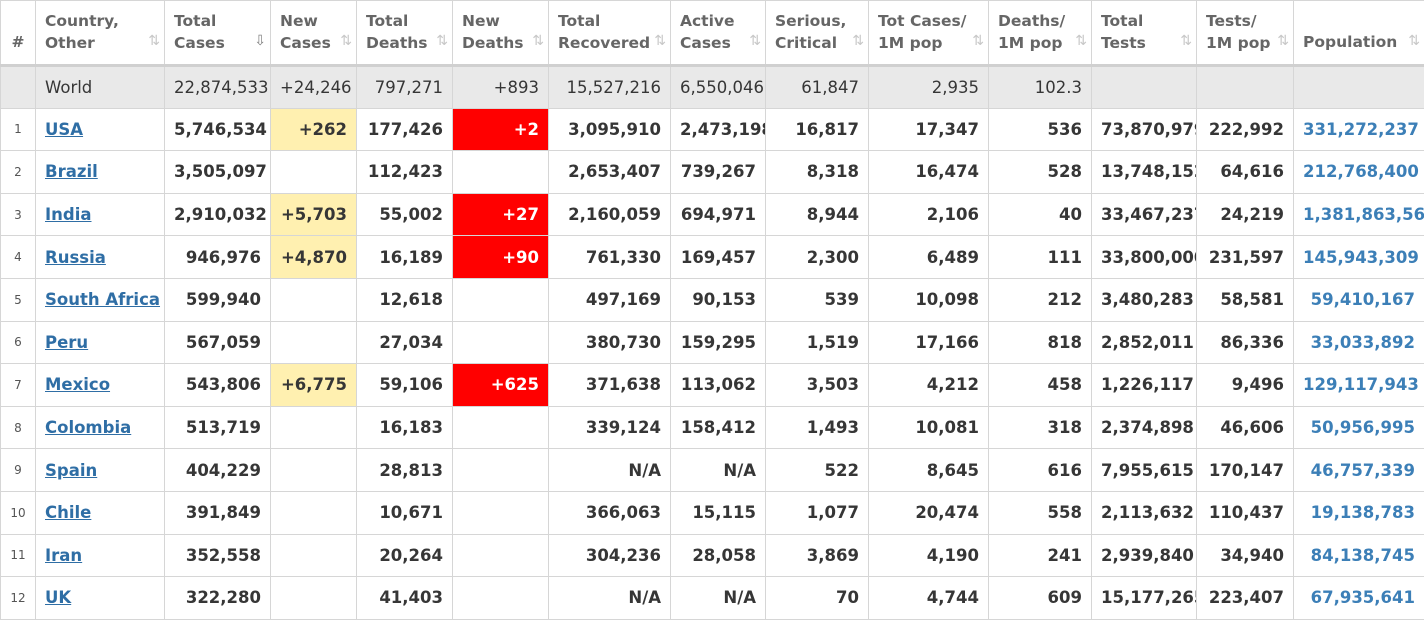 The height and width of the screenshot is (621, 1424). I want to click on total-cases-cell: 946,976, so click(217, 257).